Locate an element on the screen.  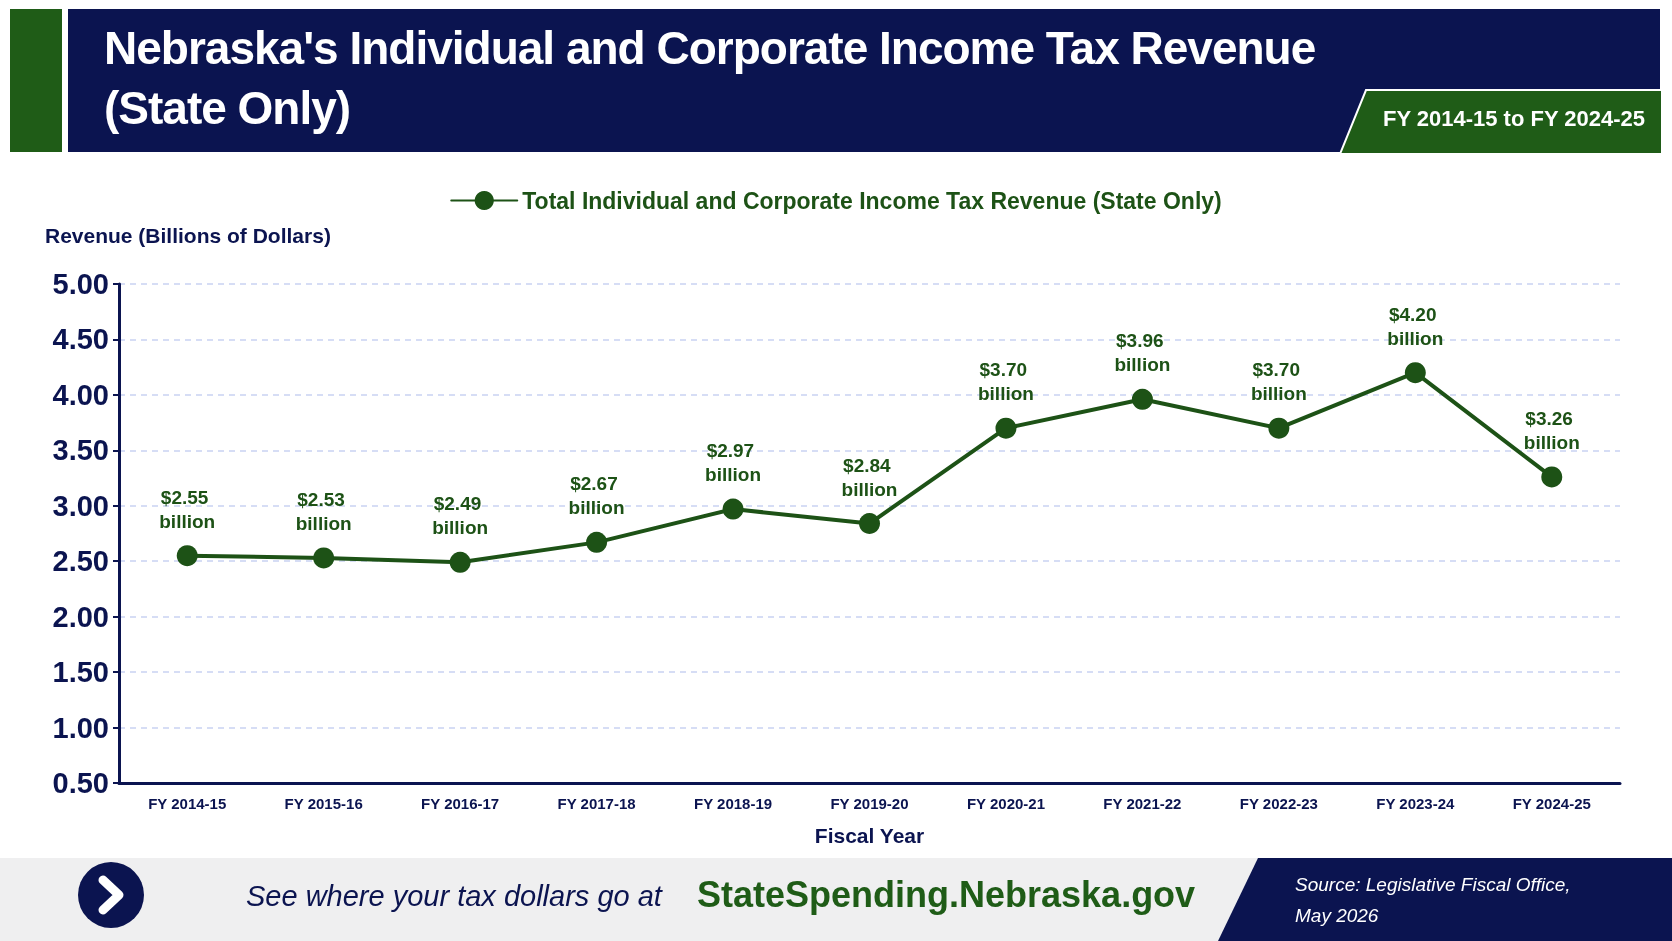
y-tick-label: 3.00 is located at coordinates (80, 505).